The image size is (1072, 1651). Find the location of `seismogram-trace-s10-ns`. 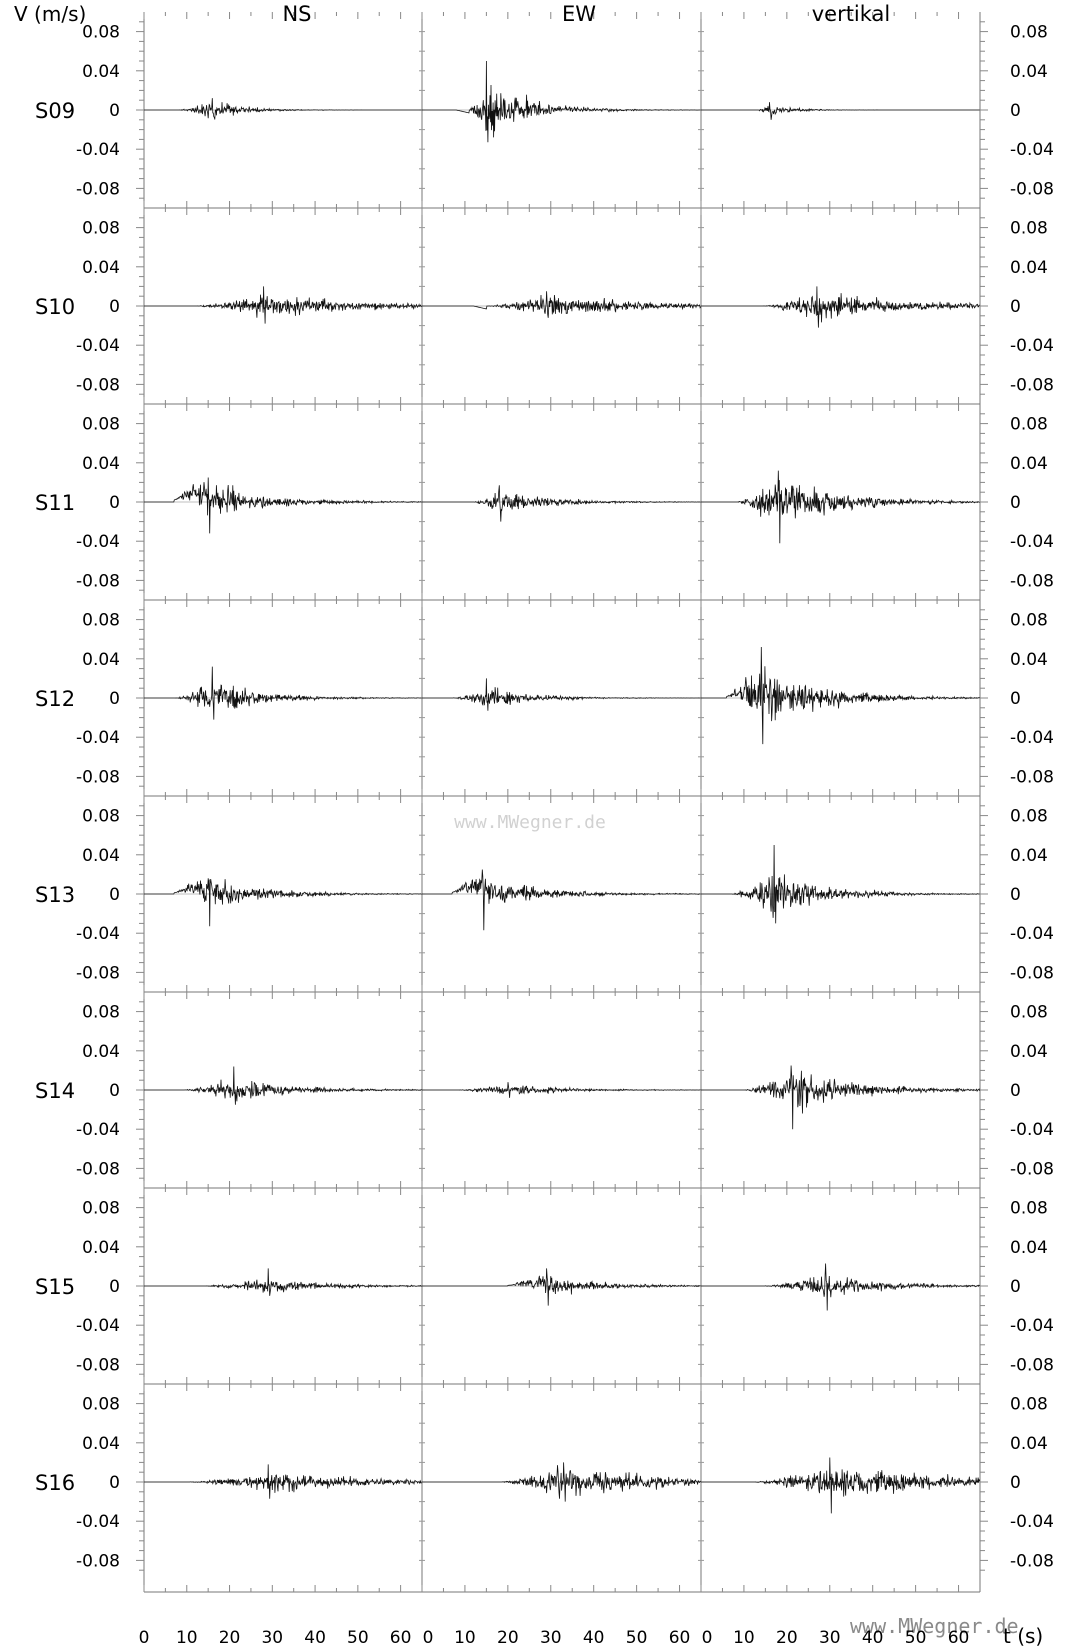

seismogram-trace-s10-ns is located at coordinates (283, 305).